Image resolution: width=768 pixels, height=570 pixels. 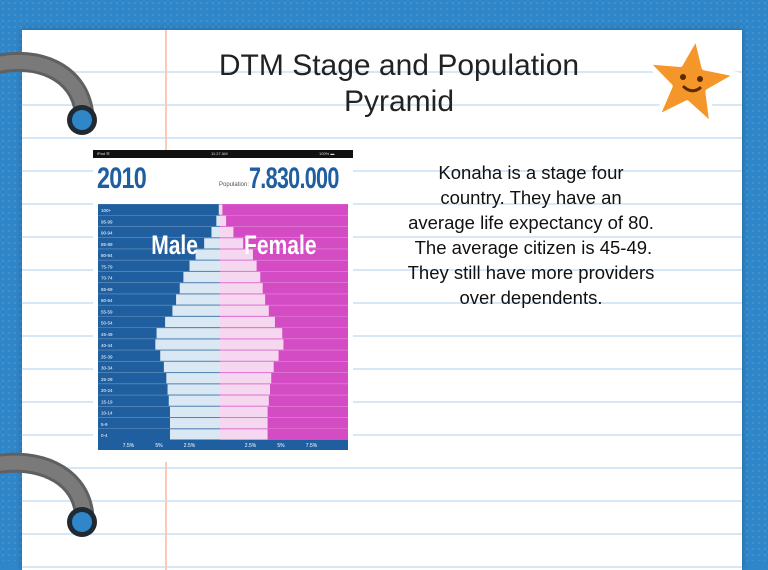 I want to click on status-time: 11:27 AM, so click(x=219, y=153).